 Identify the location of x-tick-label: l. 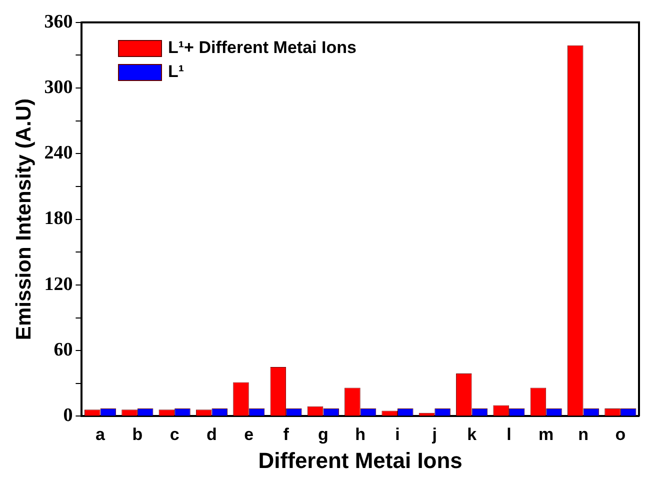
(509, 434).